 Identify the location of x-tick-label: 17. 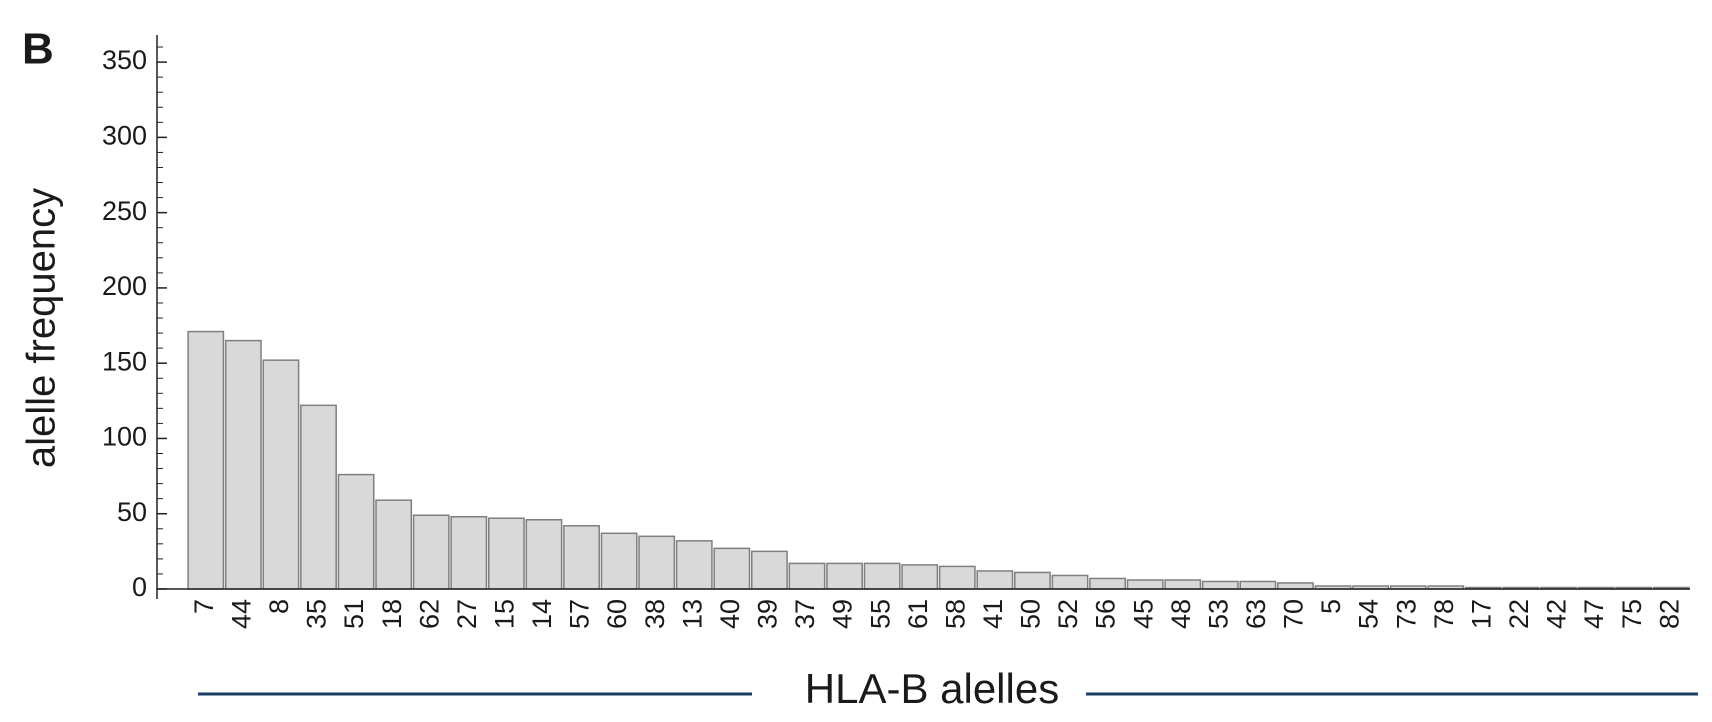
(1481, 614).